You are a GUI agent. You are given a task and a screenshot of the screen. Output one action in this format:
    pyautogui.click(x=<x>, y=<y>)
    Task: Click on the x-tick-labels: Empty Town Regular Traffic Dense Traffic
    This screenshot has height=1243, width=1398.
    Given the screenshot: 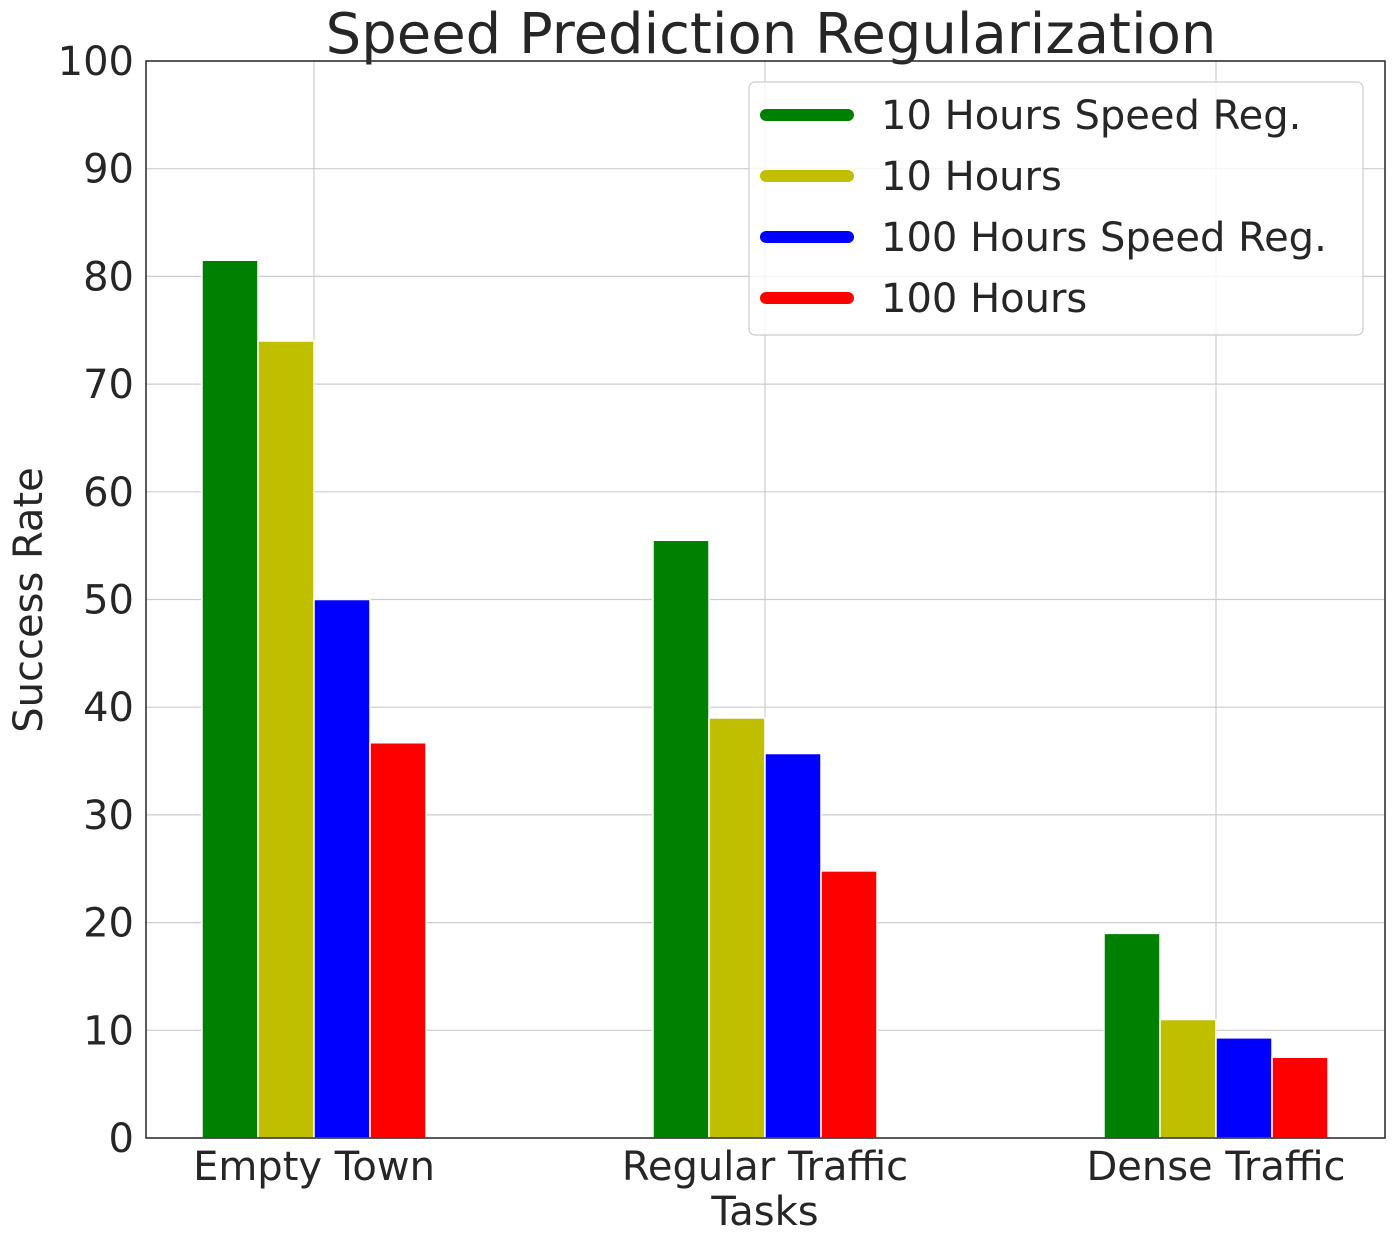 What is the action you would take?
    pyautogui.click(x=769, y=1167)
    